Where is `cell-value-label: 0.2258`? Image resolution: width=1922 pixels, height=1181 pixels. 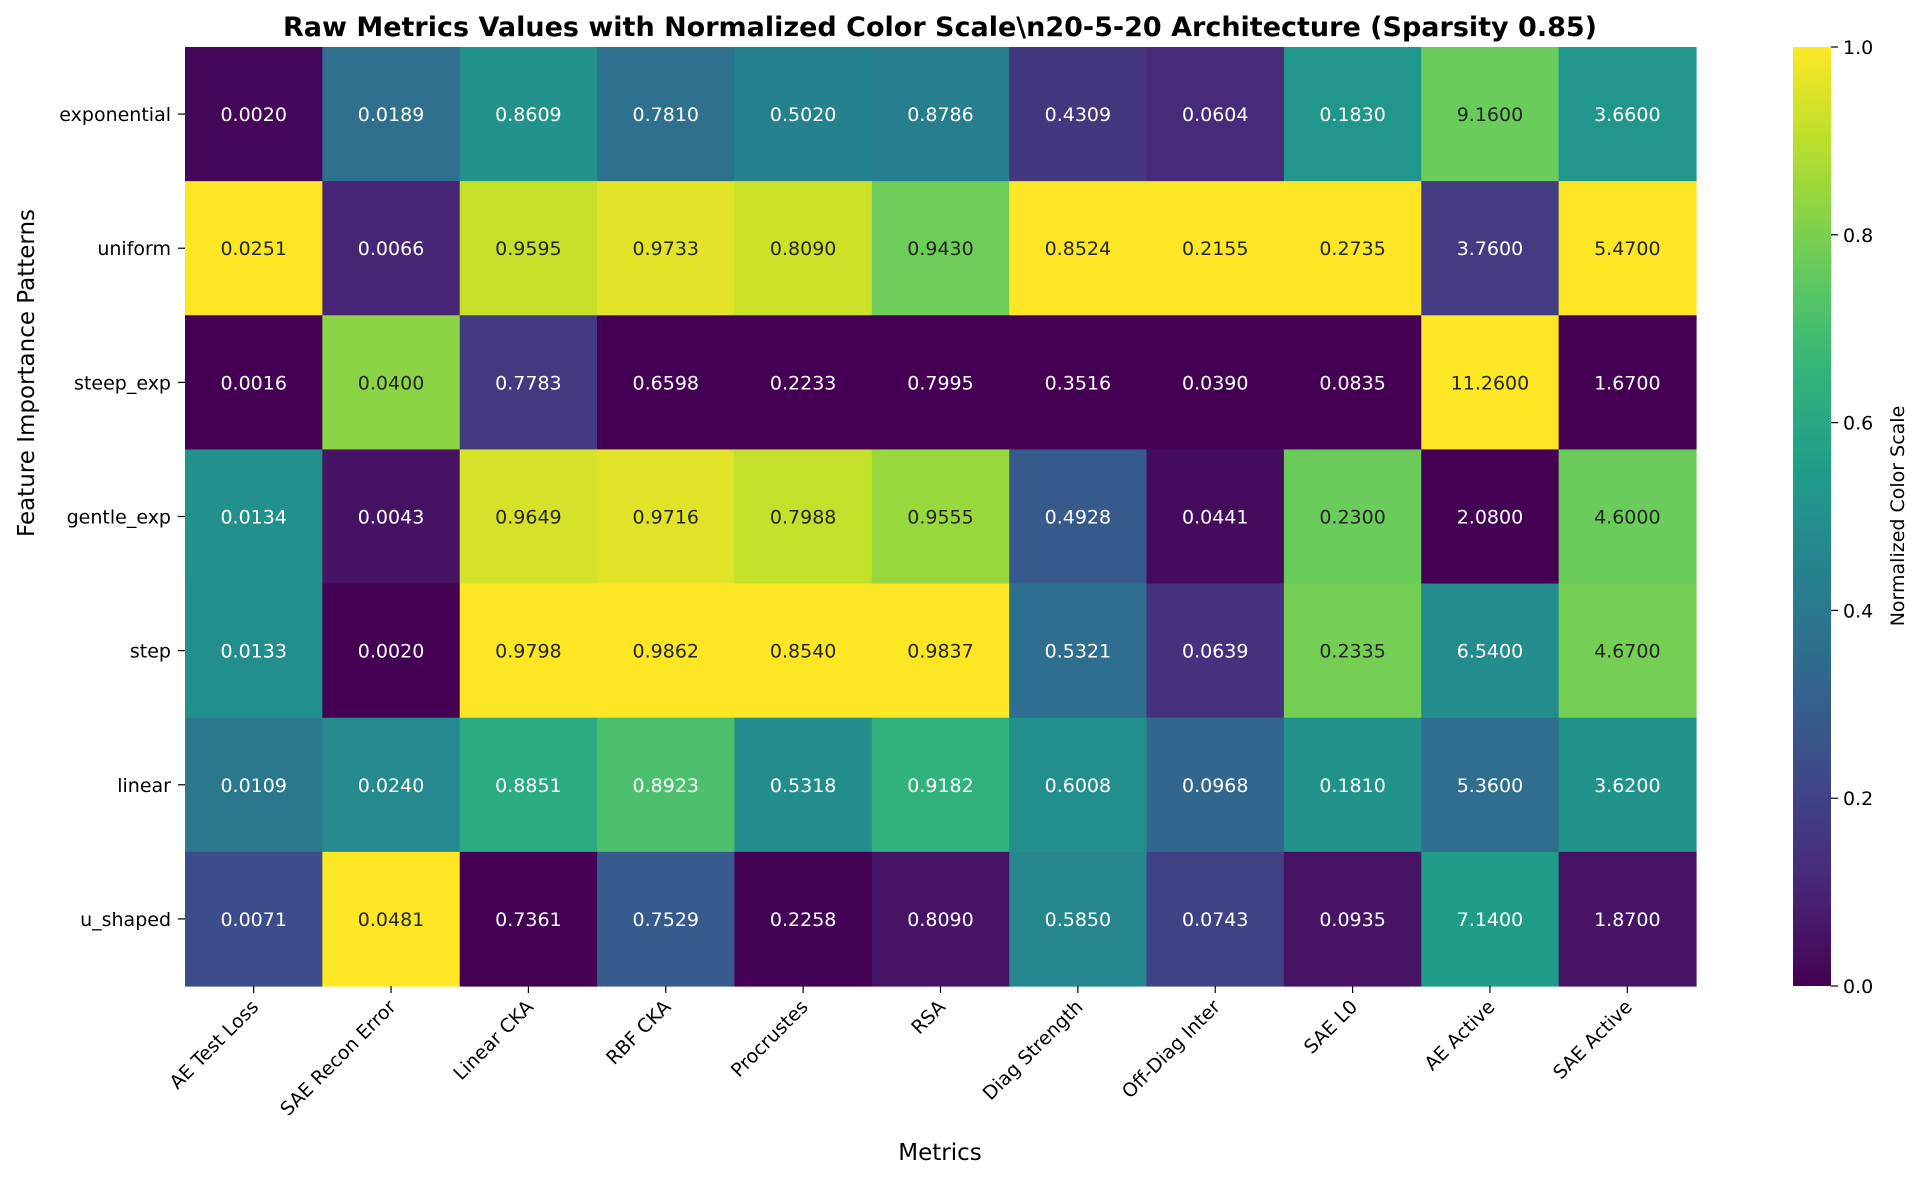 cell-value-label: 0.2258 is located at coordinates (803, 920).